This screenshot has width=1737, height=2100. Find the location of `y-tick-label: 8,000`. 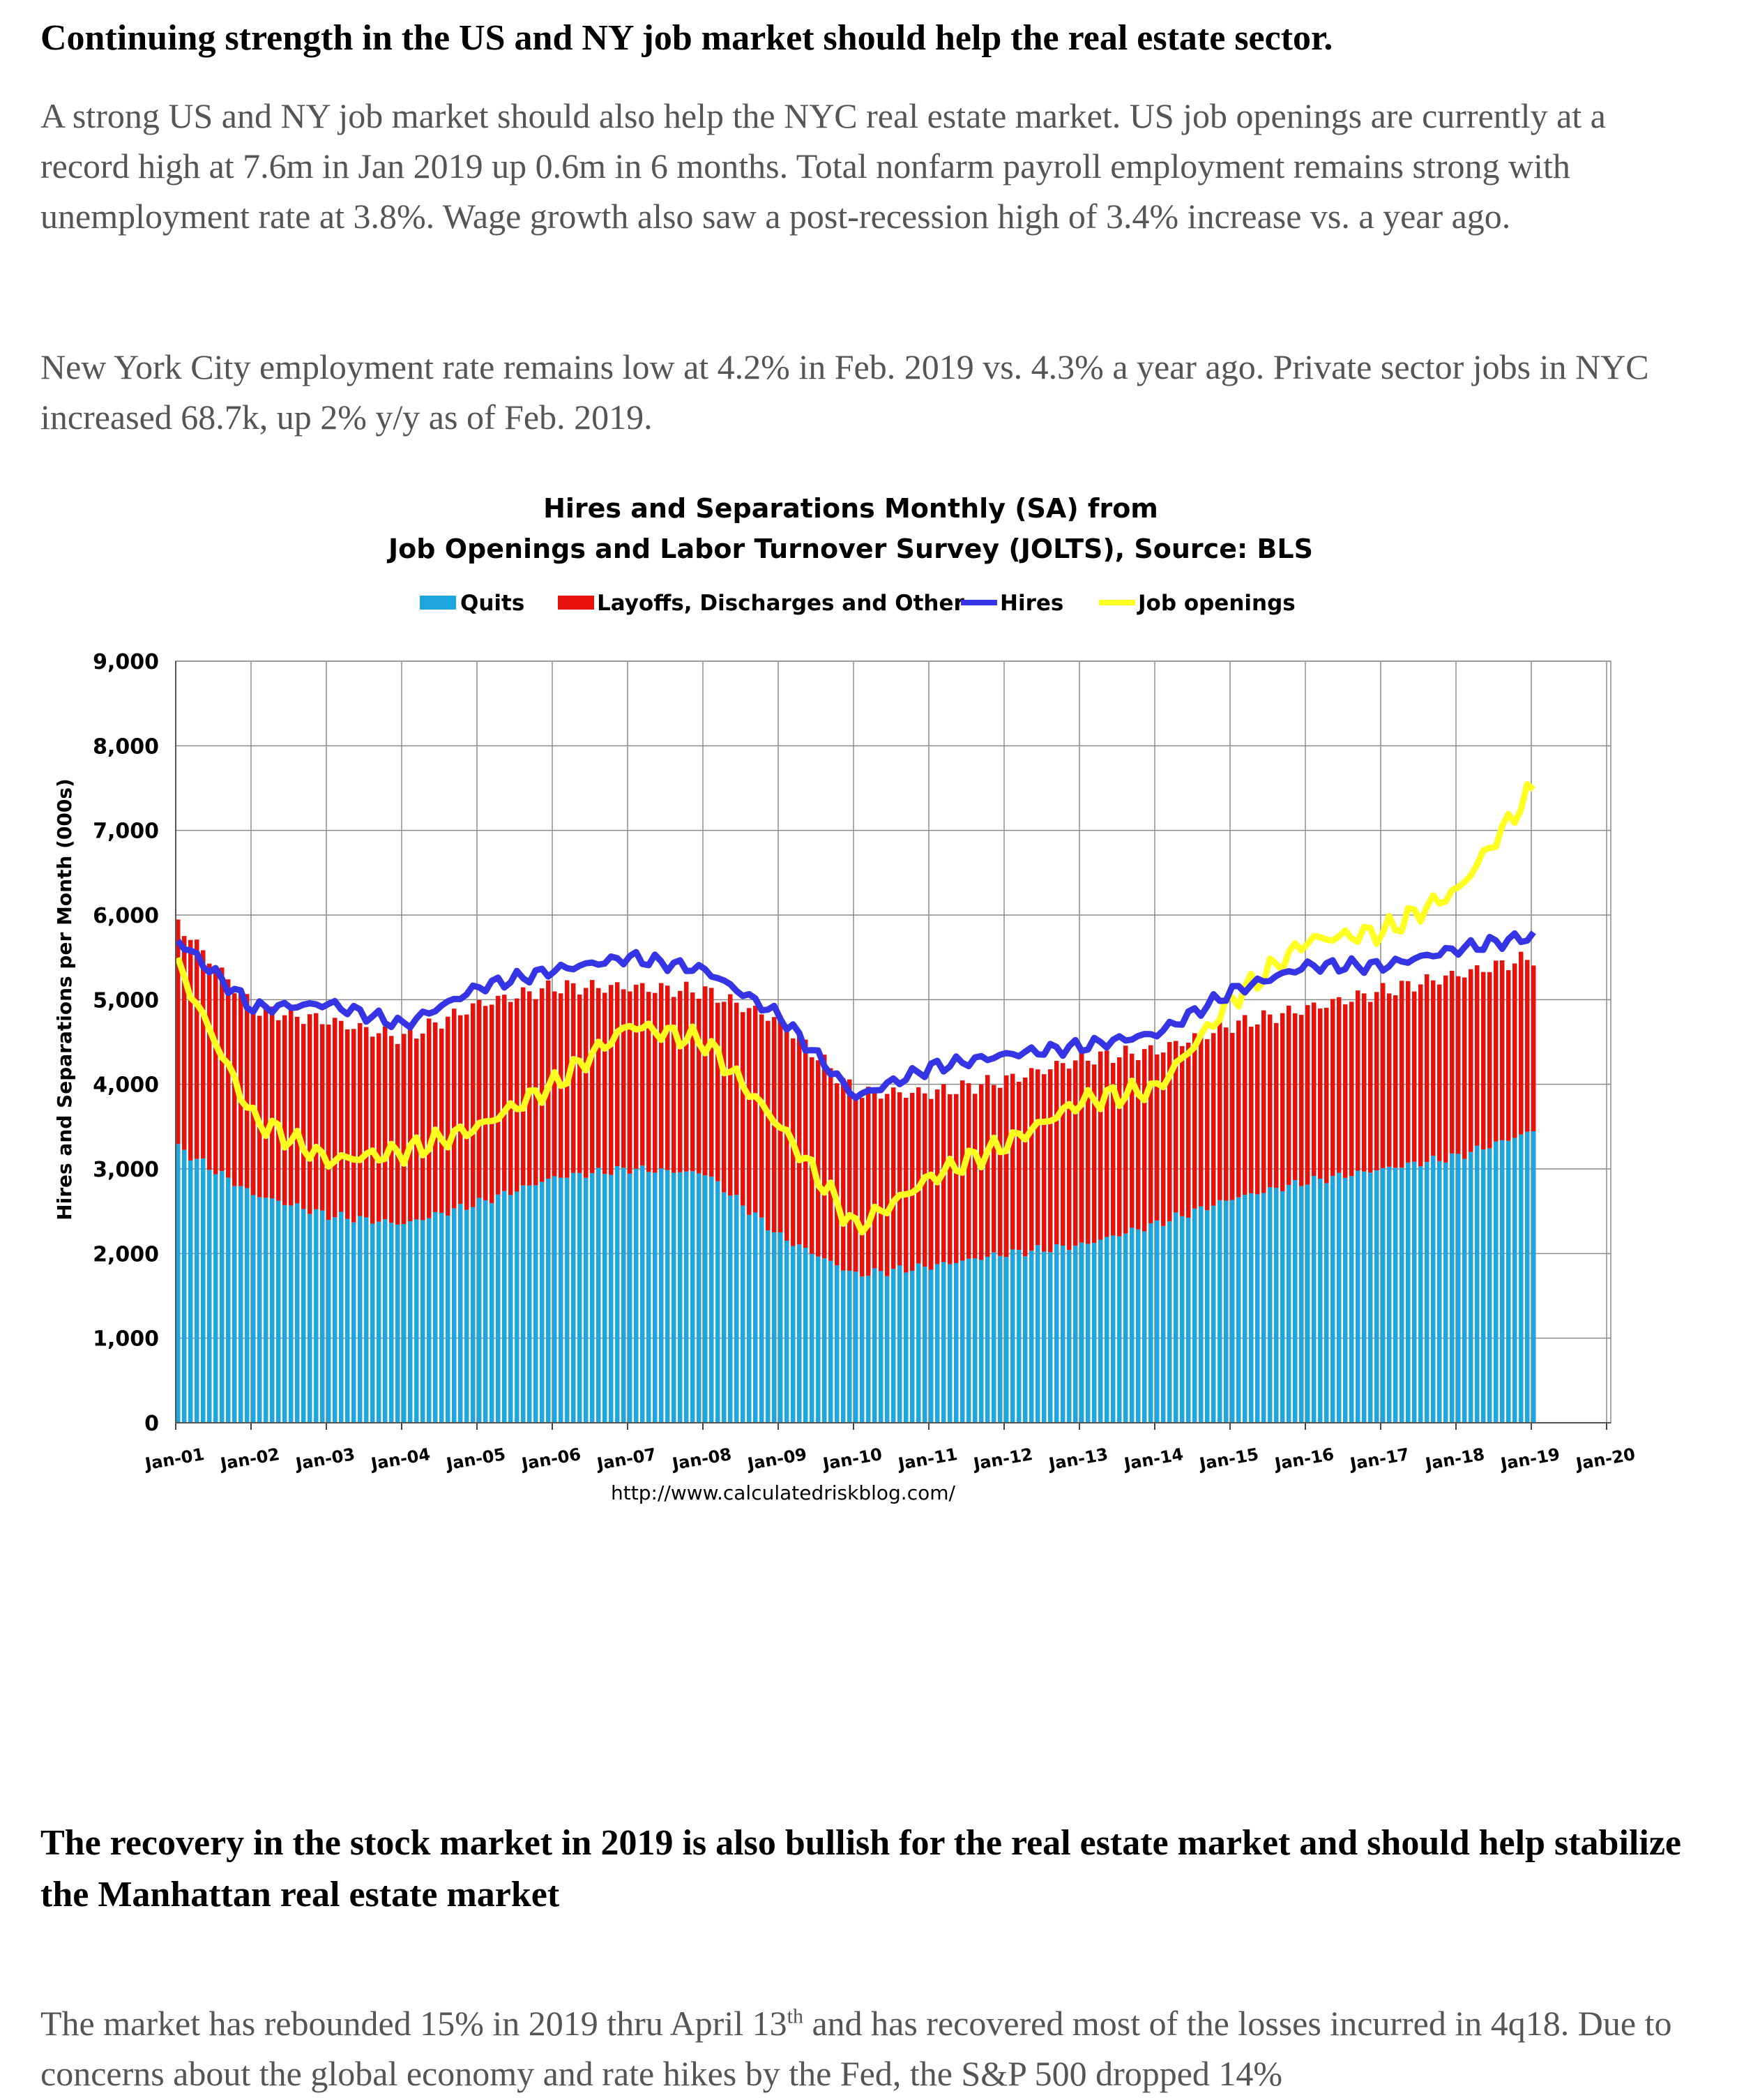

y-tick-label: 8,000 is located at coordinates (126, 746).